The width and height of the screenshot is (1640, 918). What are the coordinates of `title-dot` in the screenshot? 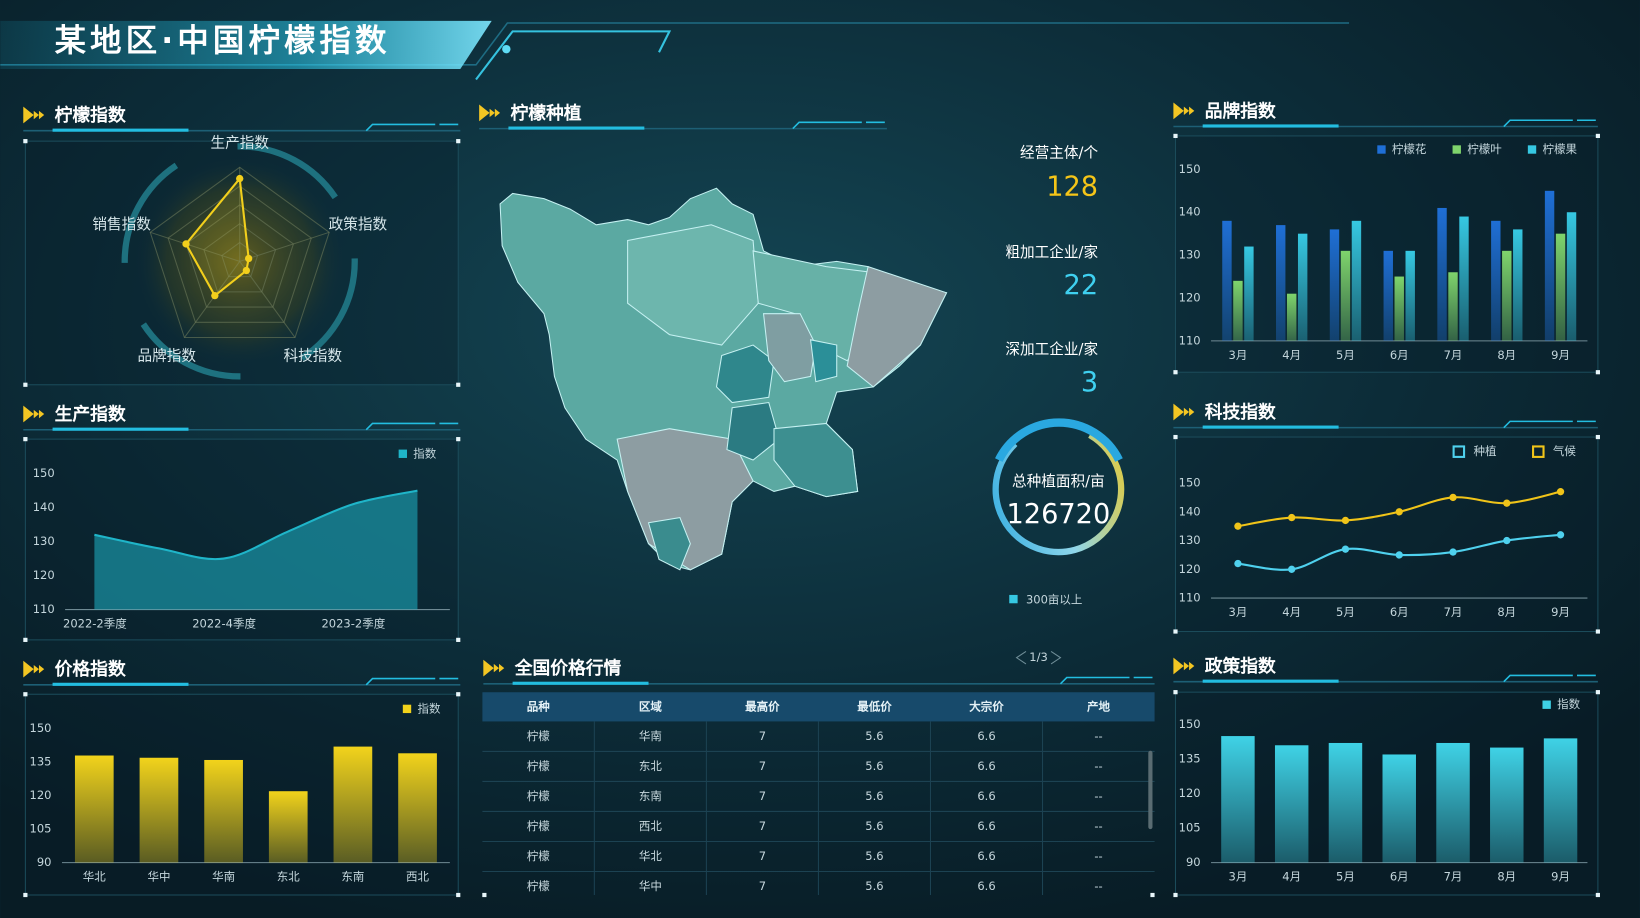 It's located at (506, 49).